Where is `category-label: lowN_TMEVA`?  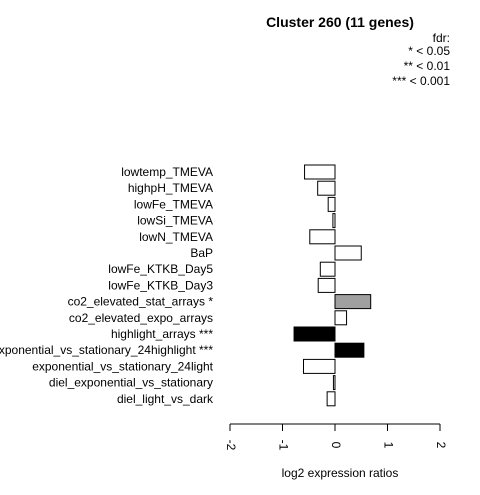
category-label: lowN_TMEVA is located at coordinates (176, 237).